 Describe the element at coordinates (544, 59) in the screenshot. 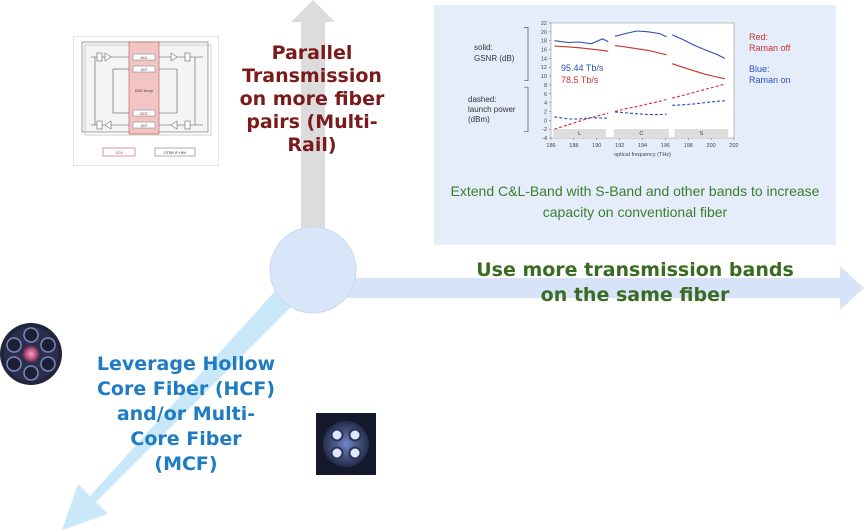

I see `y-tick-label: 14` at that location.